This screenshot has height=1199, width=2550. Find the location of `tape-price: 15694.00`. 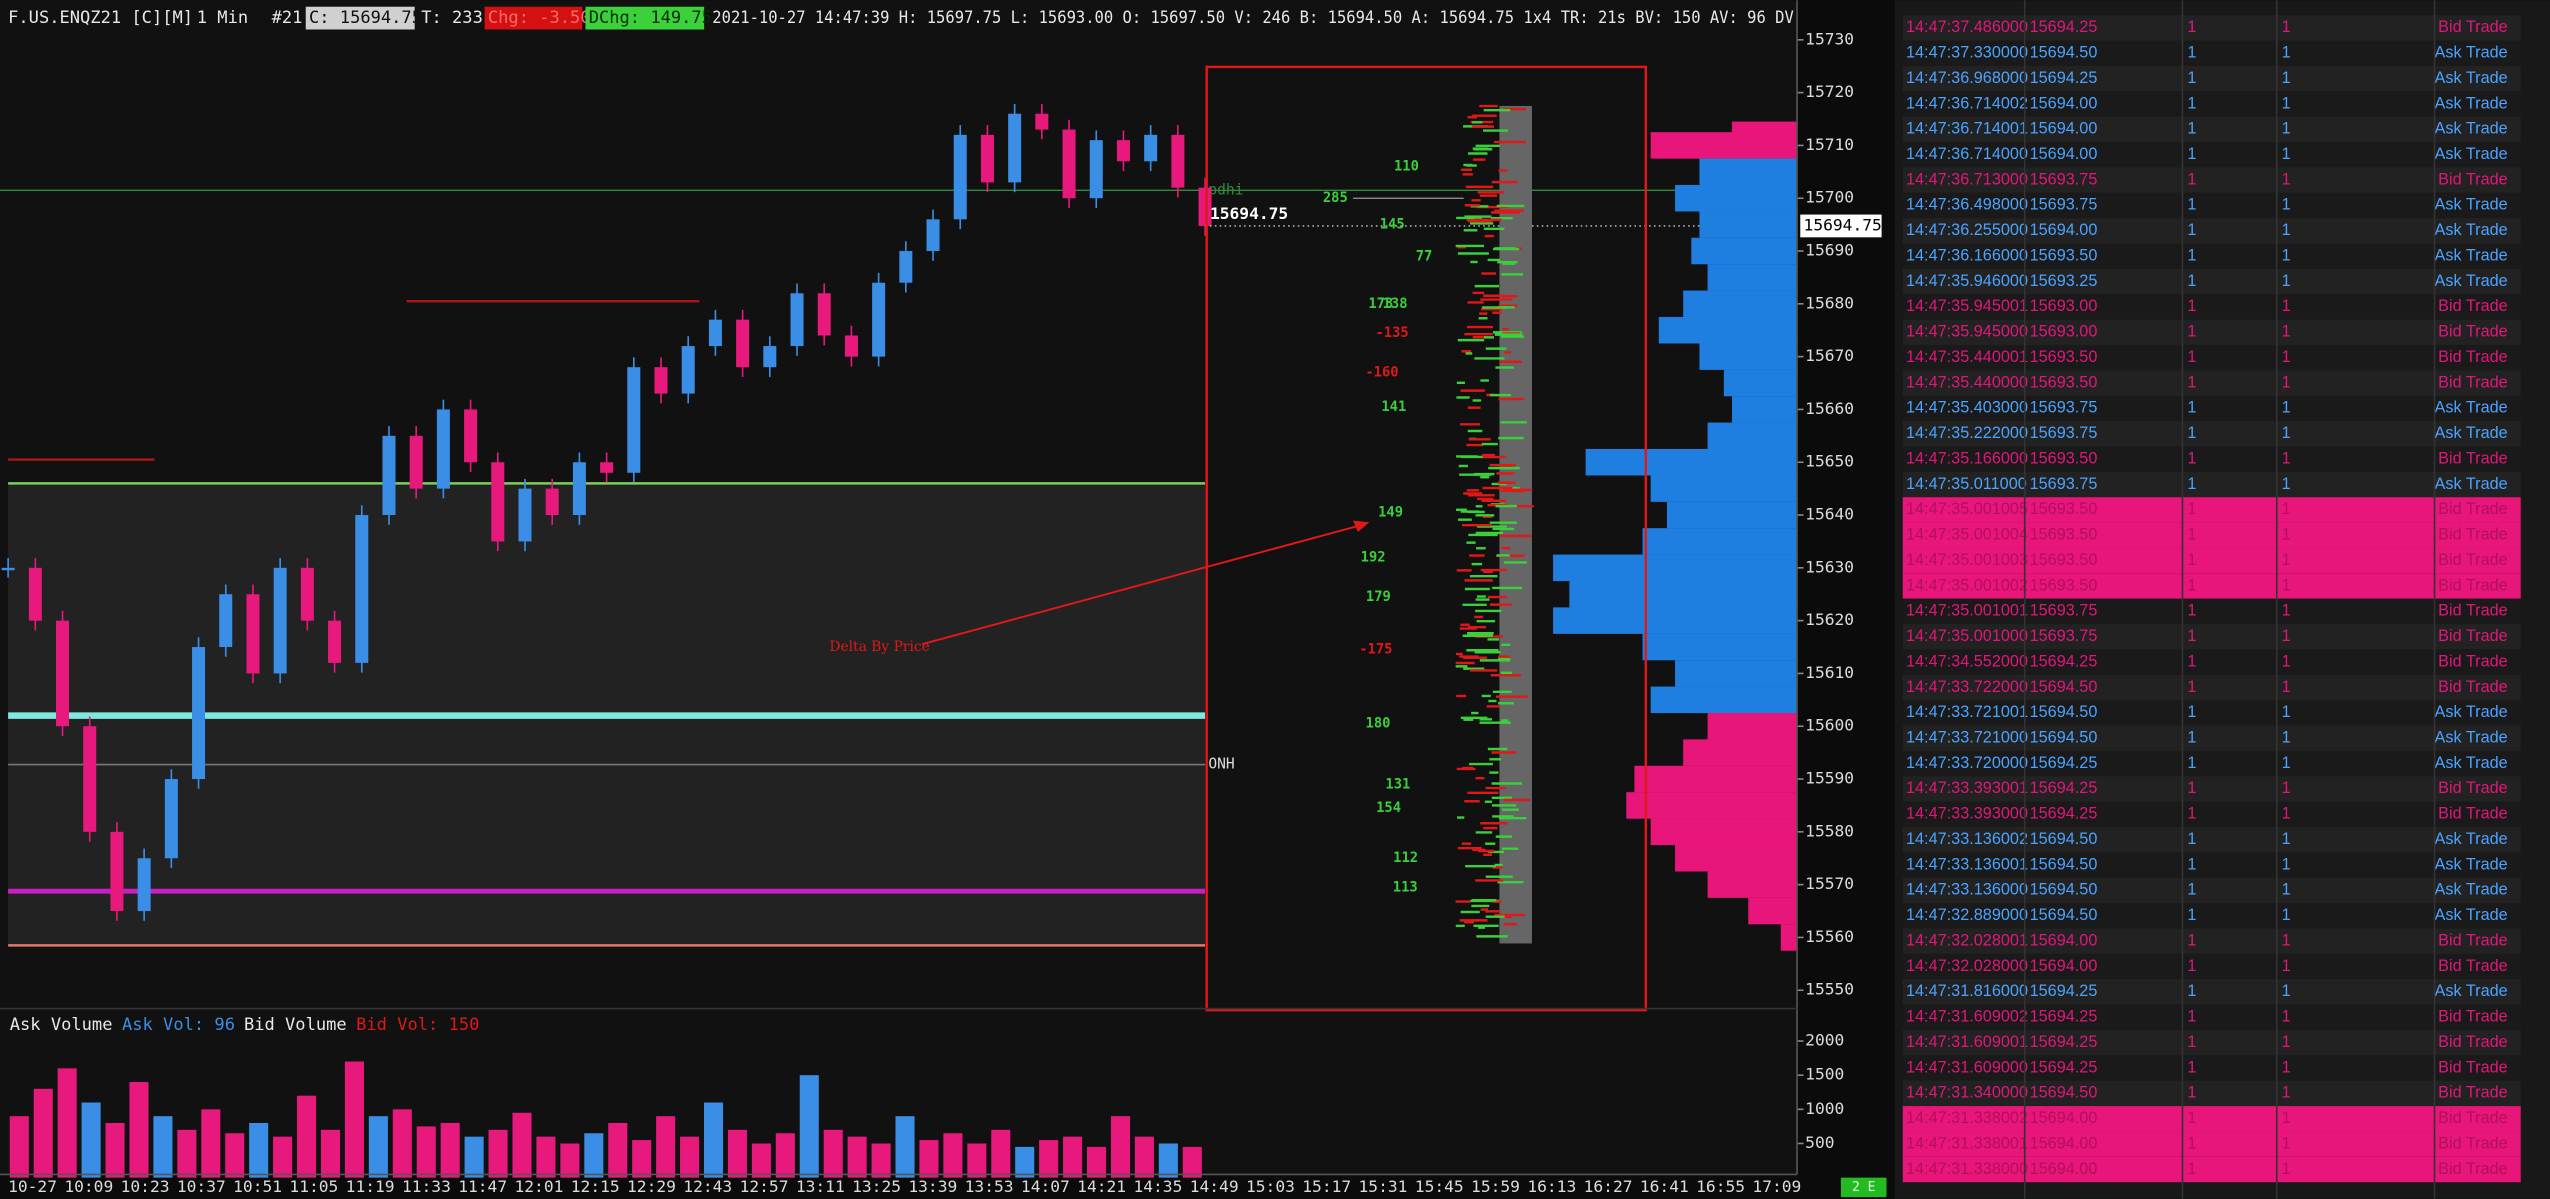

tape-price: 15694.00 is located at coordinates (2064, 966).